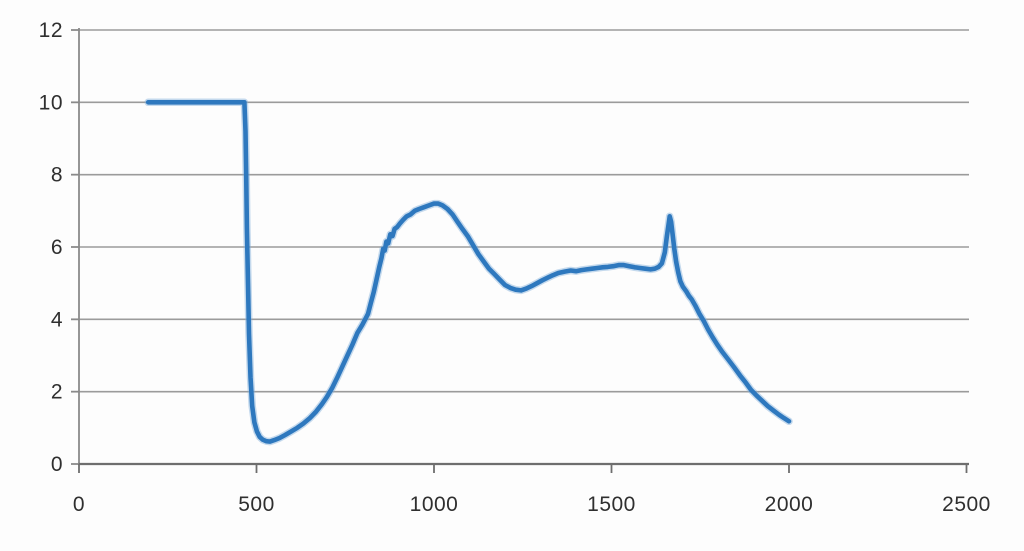 This screenshot has width=1024, height=551. I want to click on x-tick-label: 2000, so click(789, 504).